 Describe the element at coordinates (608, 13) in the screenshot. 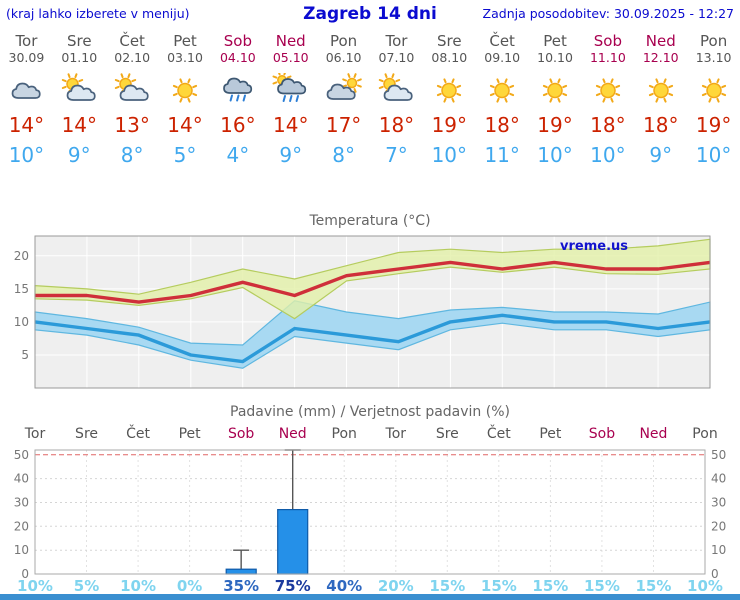

I see `last-updated: Zadnja posodobitev: 30.09.2025 - 12:27` at that location.